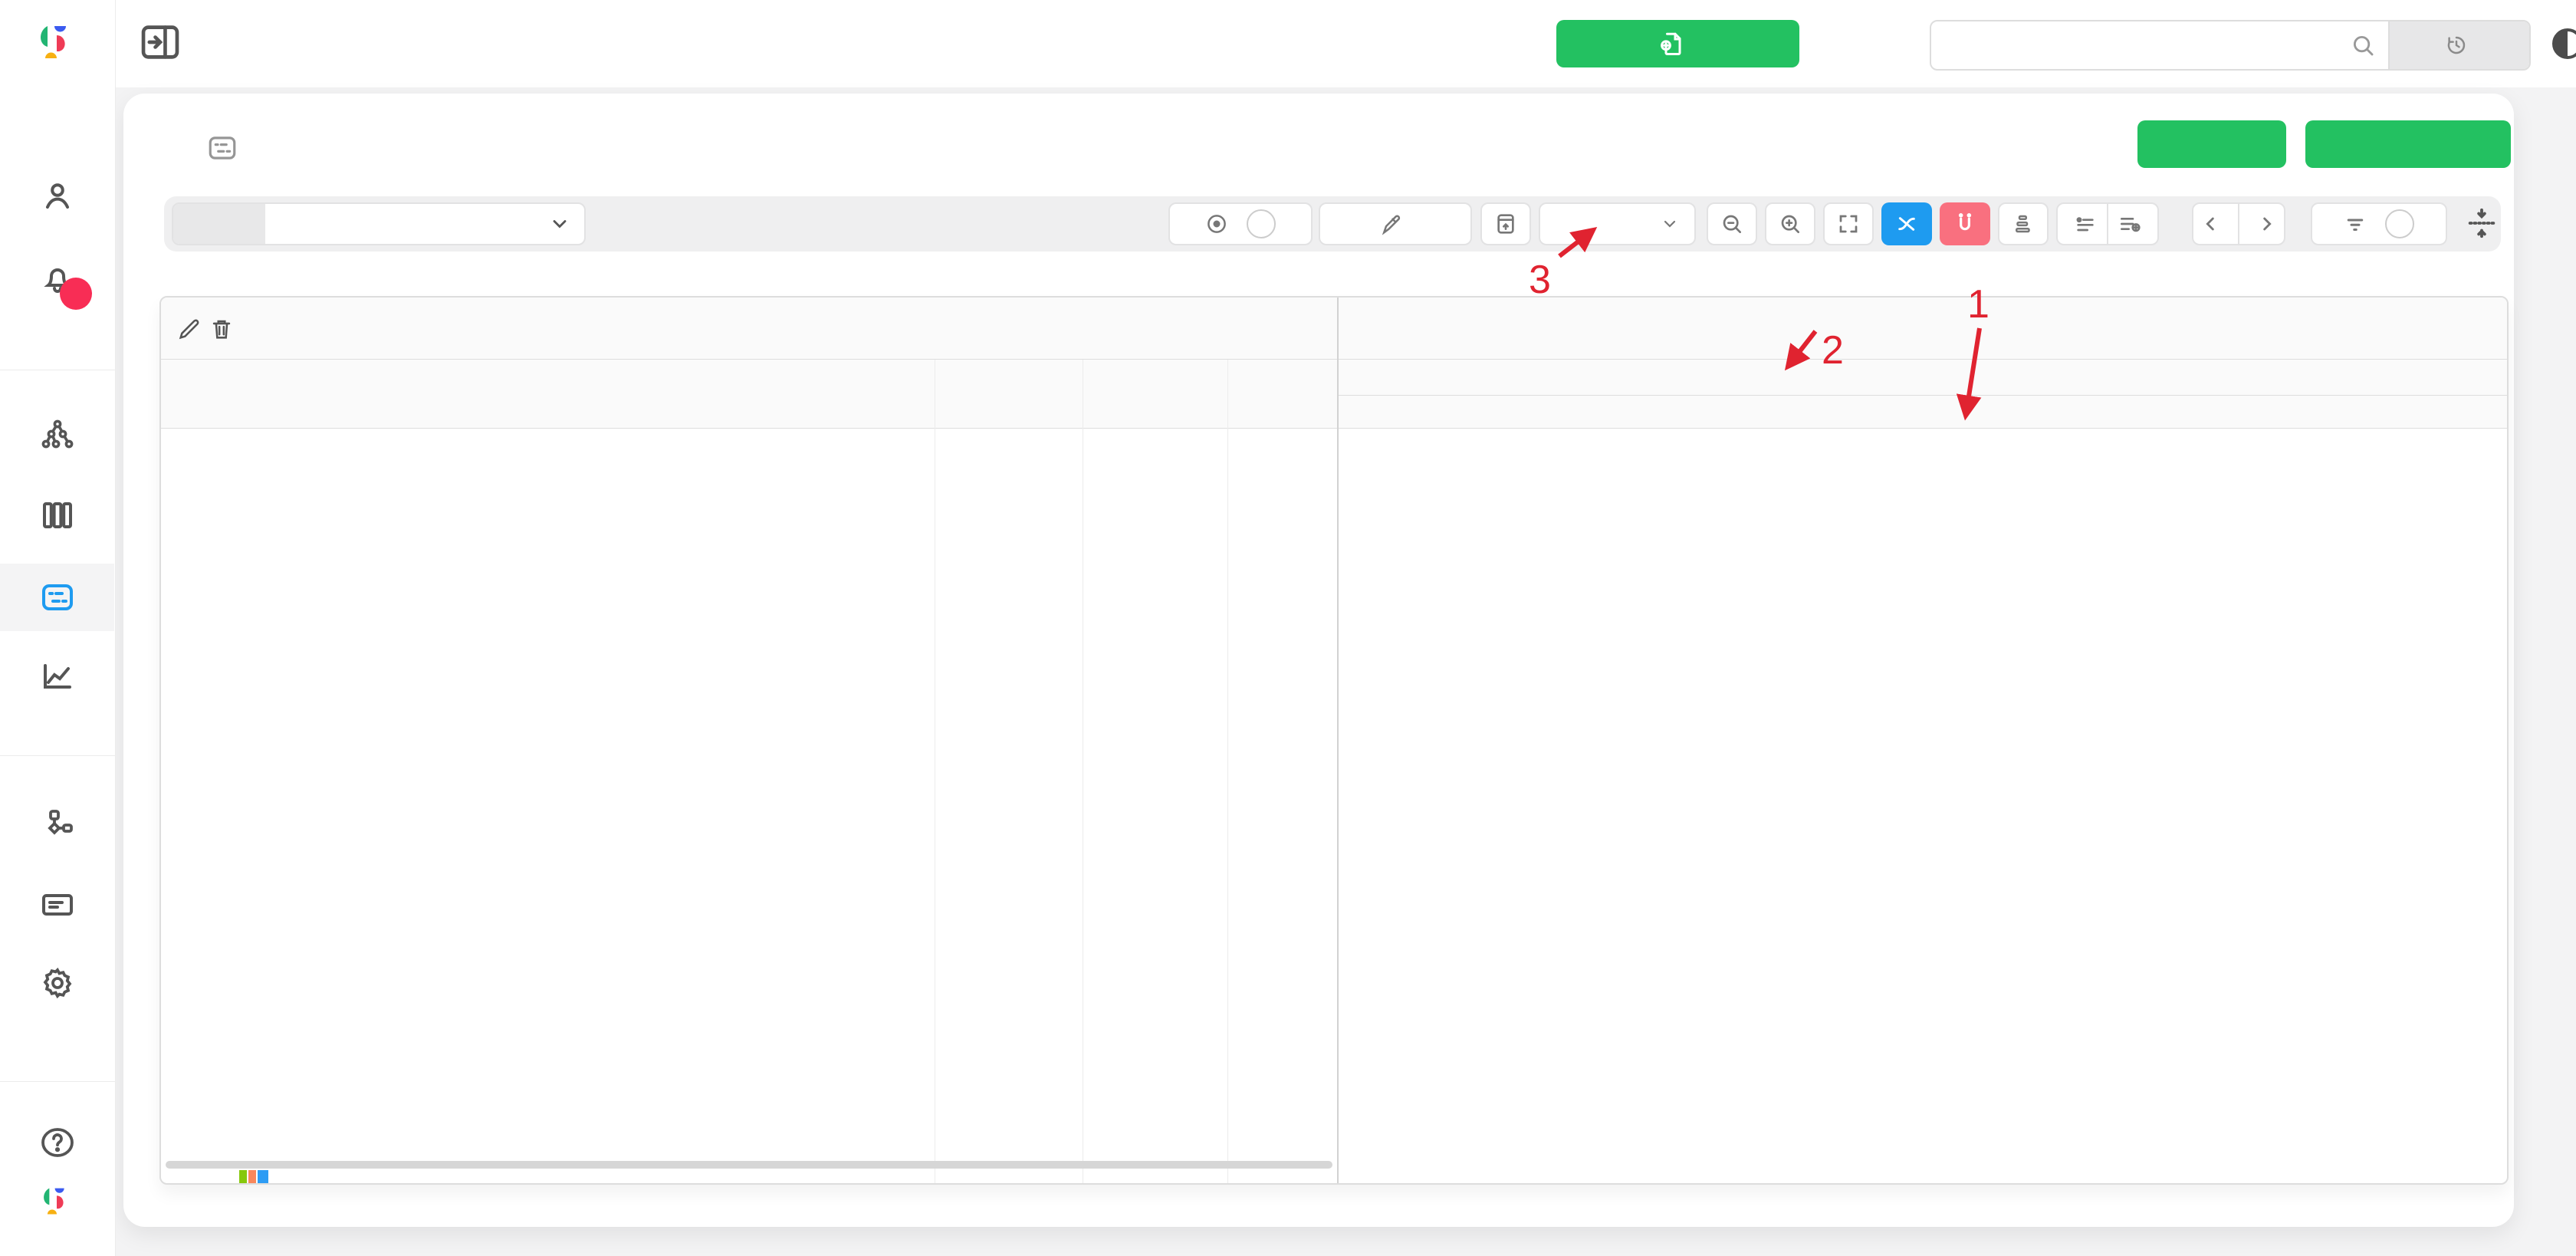 The image size is (2576, 1256). I want to click on fullscreen-icon, so click(1848, 224).